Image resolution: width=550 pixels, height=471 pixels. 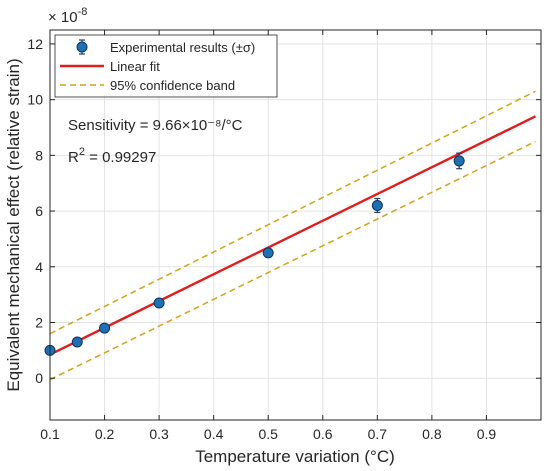 I want to click on y-tick-label: 6, so click(x=39, y=211).